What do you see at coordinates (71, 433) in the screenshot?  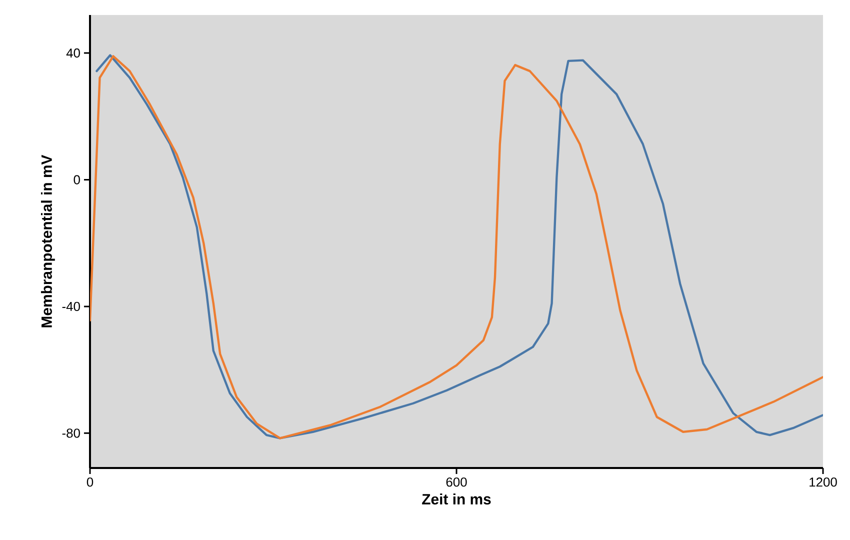 I see `y-tick-label: -80` at bounding box center [71, 433].